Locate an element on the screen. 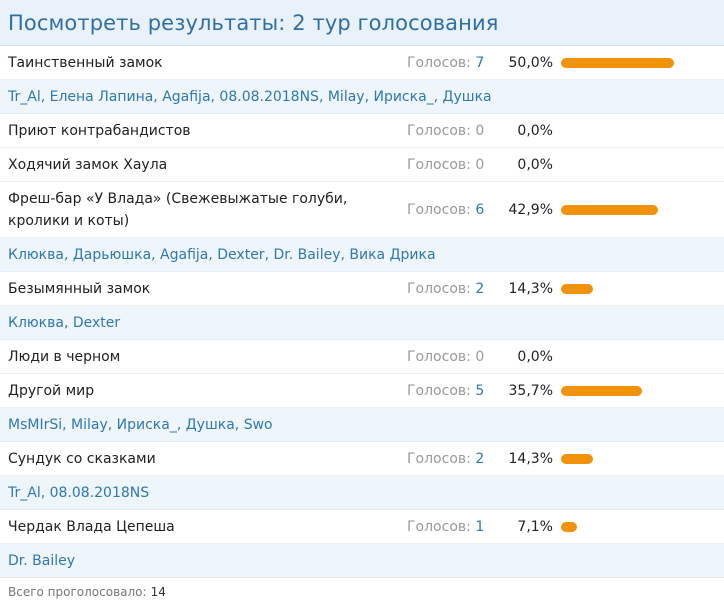 This screenshot has height=605, width=724. voters-list: Клюква, Dexter is located at coordinates (362, 323).